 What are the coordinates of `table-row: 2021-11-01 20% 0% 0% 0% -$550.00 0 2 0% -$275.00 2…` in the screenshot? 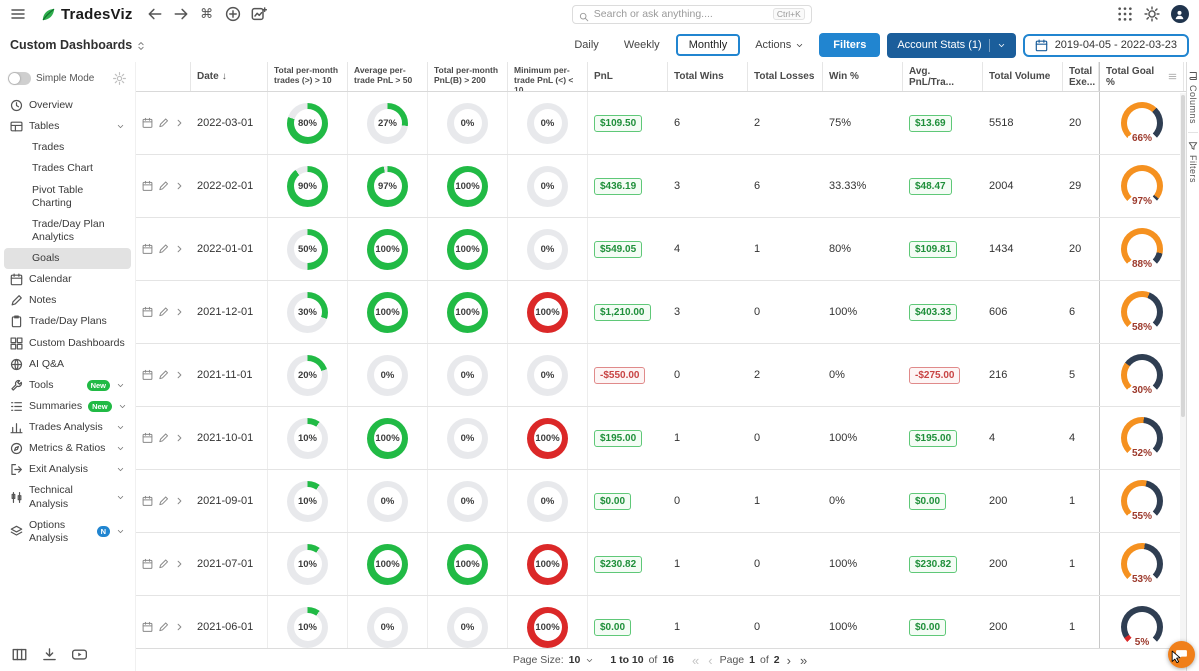 It's located at (661, 375).